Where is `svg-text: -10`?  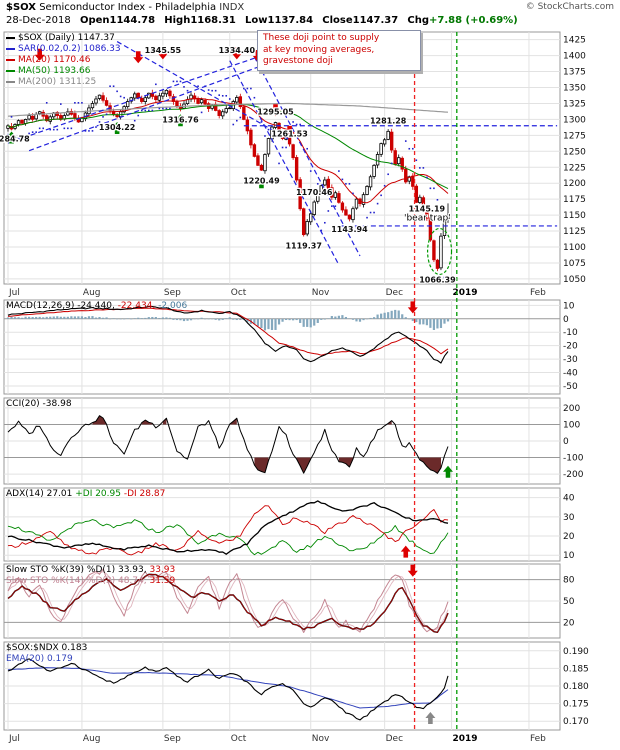
svg-text: -10 is located at coordinates (570, 333).